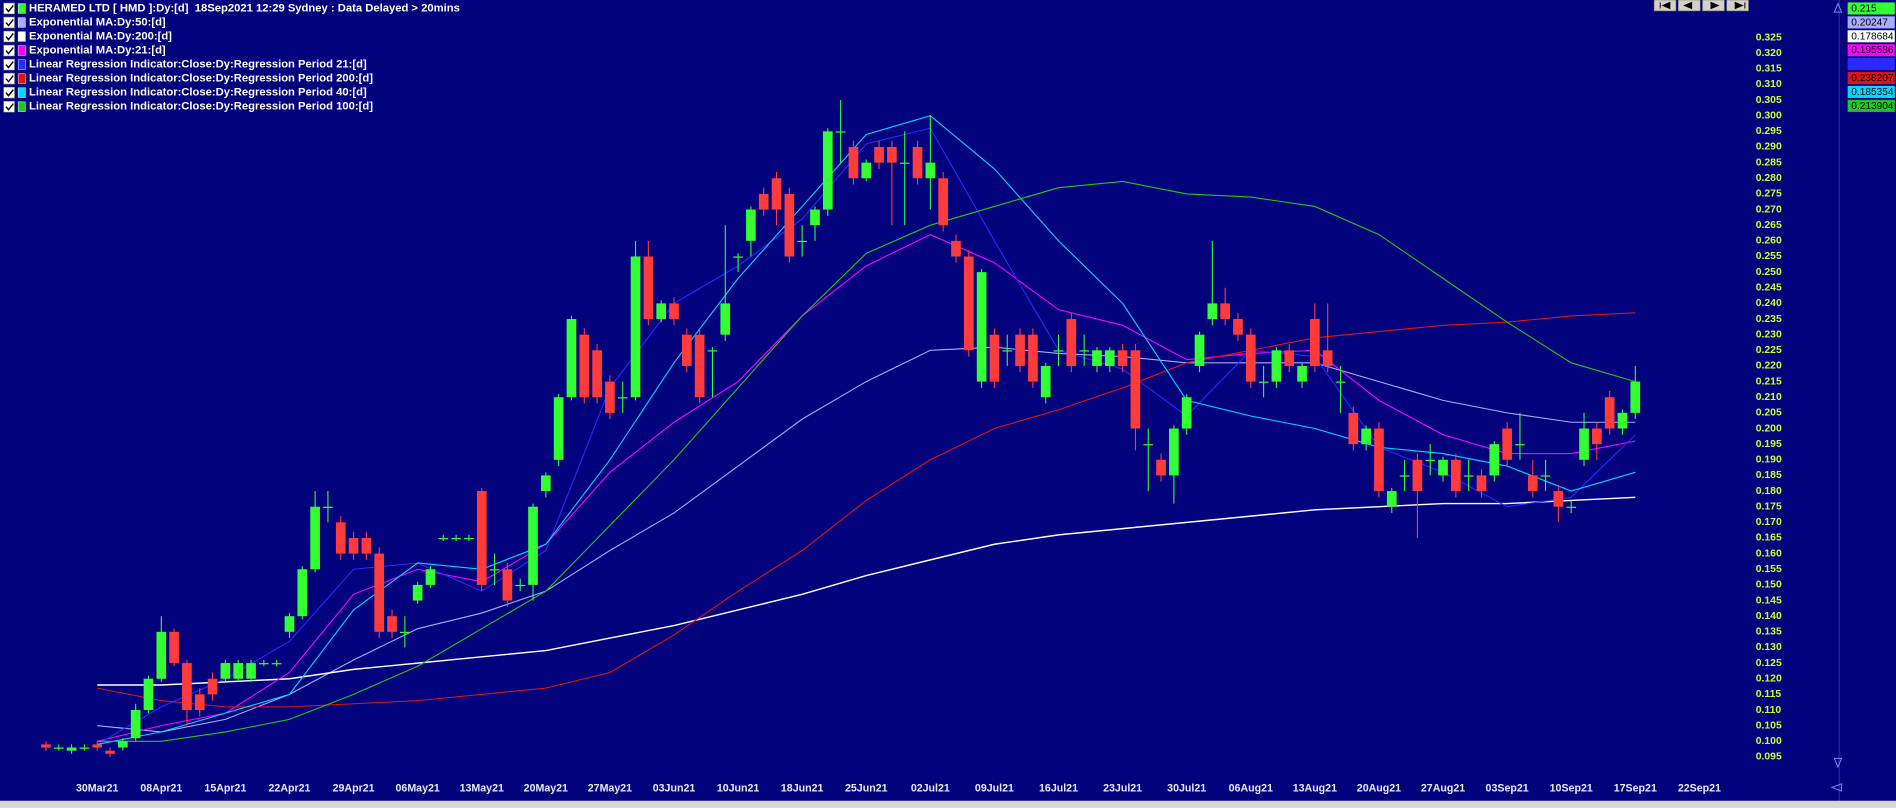 The image size is (1896, 808). Describe the element at coordinates (225, 788) in the screenshot. I see `x-tick-label: 15Apr21` at that location.